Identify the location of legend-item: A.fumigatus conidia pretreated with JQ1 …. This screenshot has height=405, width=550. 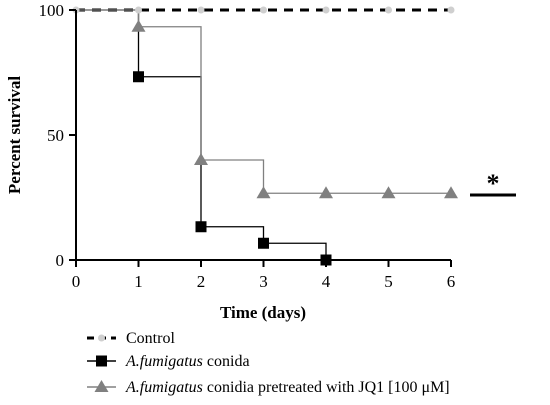
(268, 387).